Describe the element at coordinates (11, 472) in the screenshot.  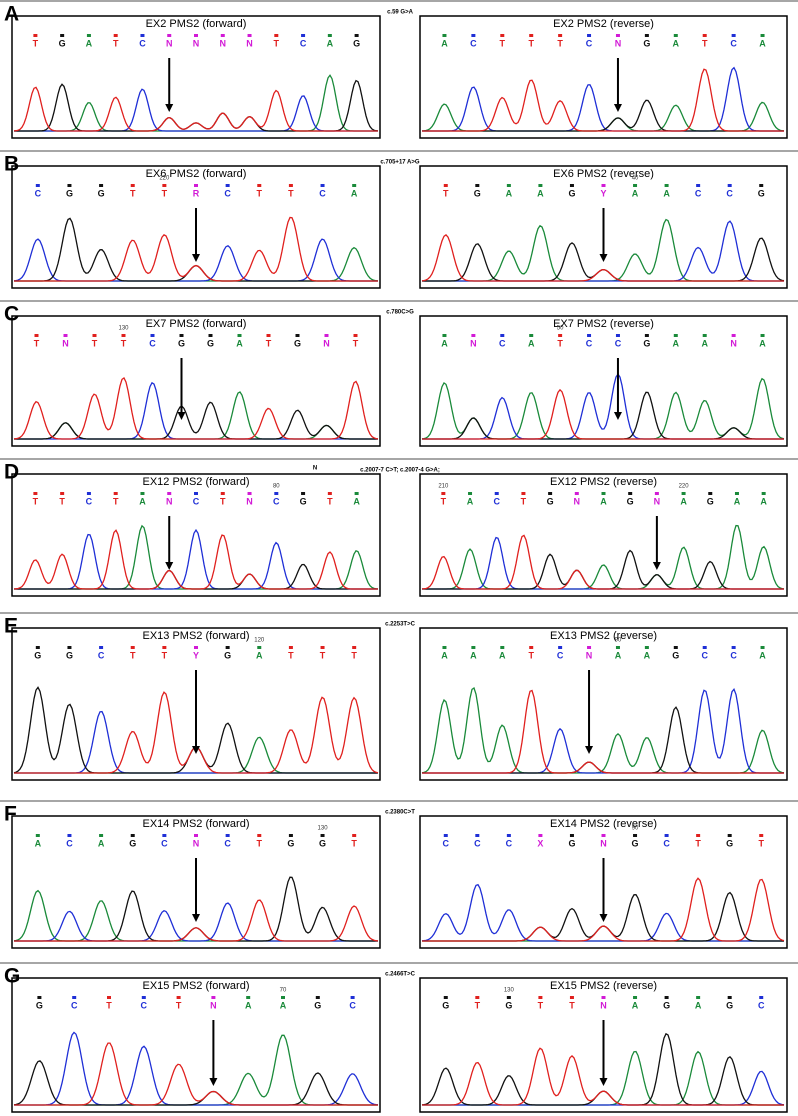
I see `panel-letter: D` at that location.